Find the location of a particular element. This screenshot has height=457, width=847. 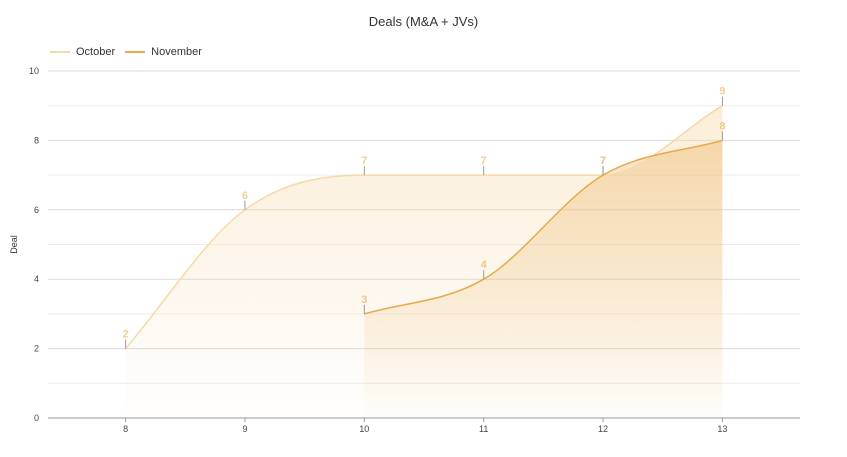

y-tick-label: 8 is located at coordinates (36, 140).